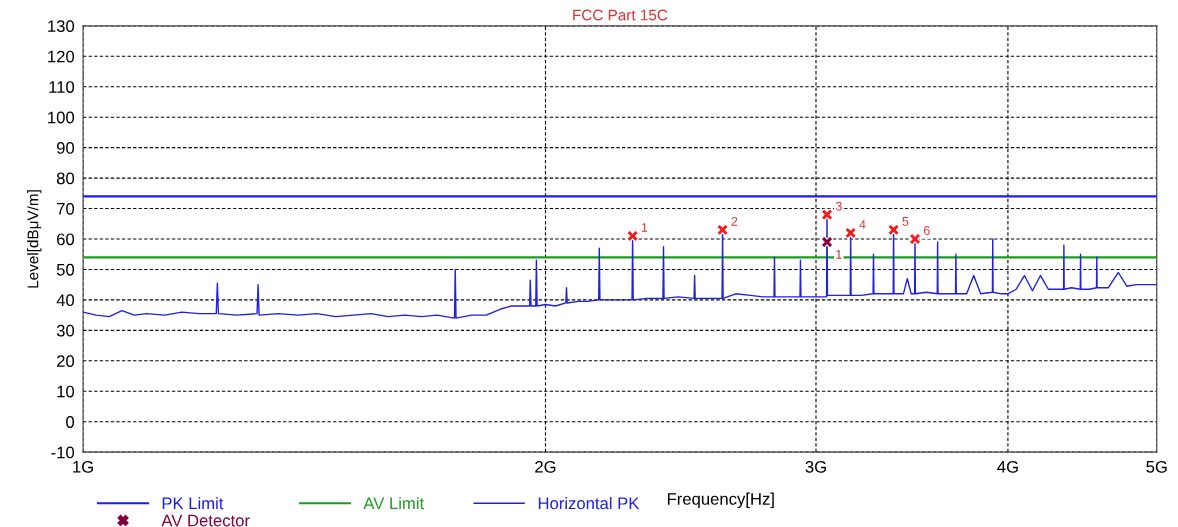 The image size is (1178, 527). I want to click on y-tick-label: 130, so click(61, 26).